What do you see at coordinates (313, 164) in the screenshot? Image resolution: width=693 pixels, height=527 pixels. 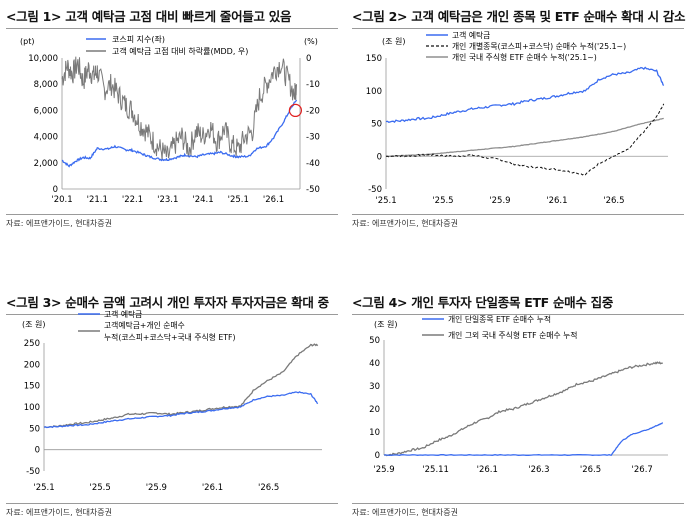 I see `y-tick-label-right: -40` at bounding box center [313, 164].